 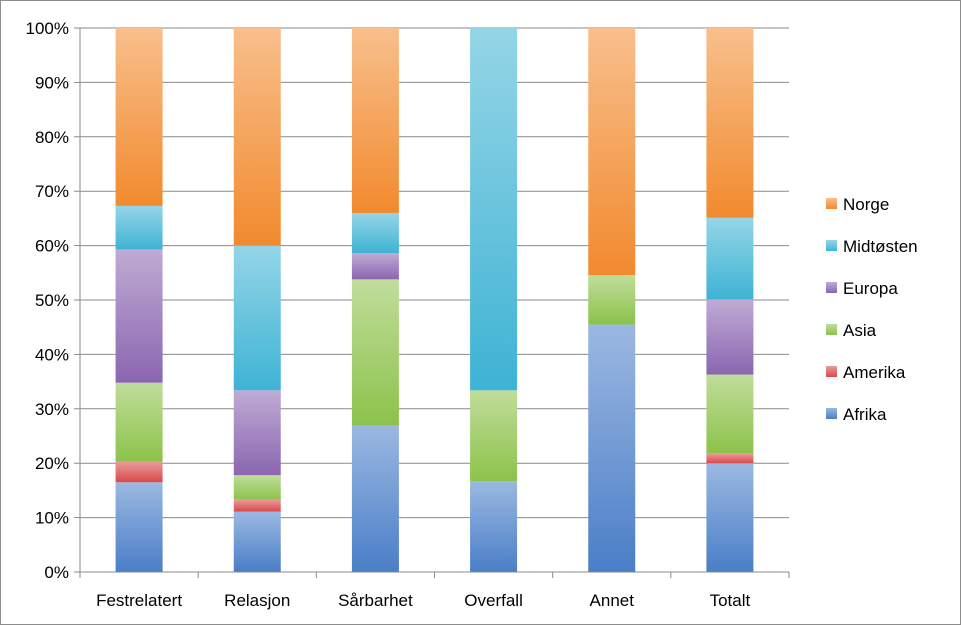 What do you see at coordinates (47, 28) in the screenshot?
I see `y-tick-label: 100%` at bounding box center [47, 28].